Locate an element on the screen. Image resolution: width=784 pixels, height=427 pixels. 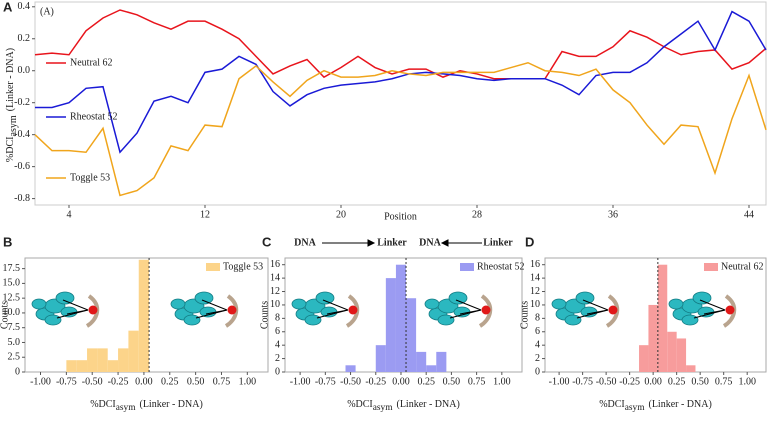
y-tick-label: 7.5 is located at coordinates (14, 327).